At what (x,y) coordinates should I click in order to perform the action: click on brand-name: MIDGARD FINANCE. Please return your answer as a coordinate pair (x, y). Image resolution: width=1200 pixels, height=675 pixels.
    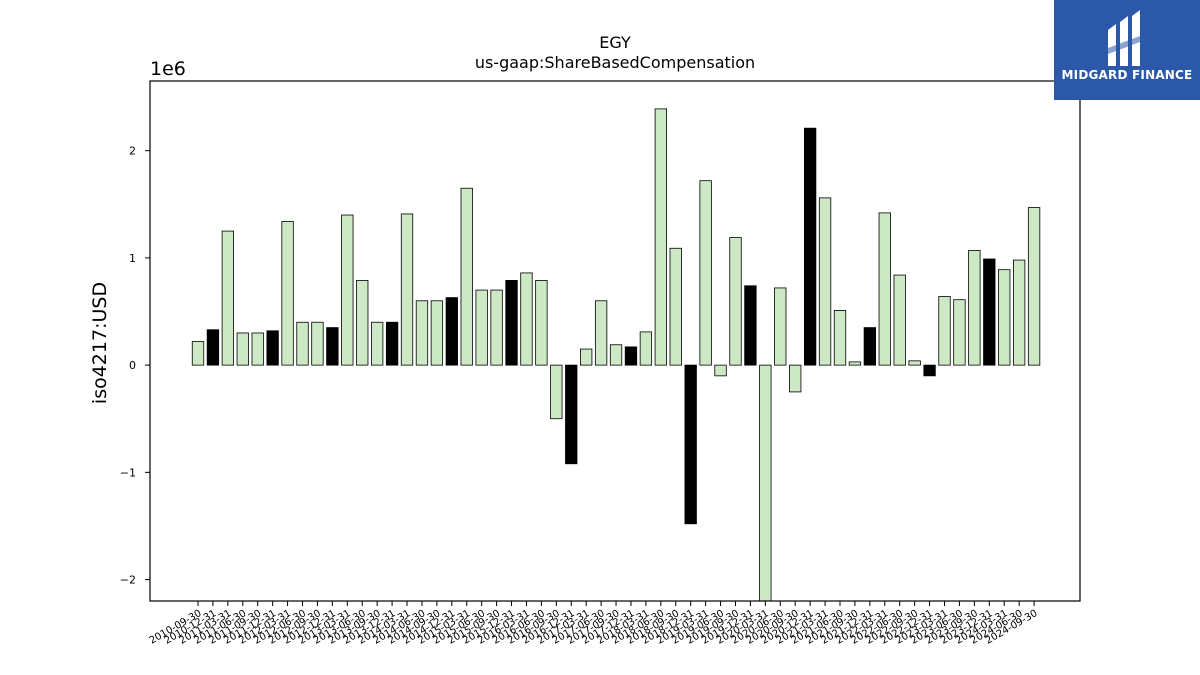
    Looking at the image, I should click on (1127, 75).